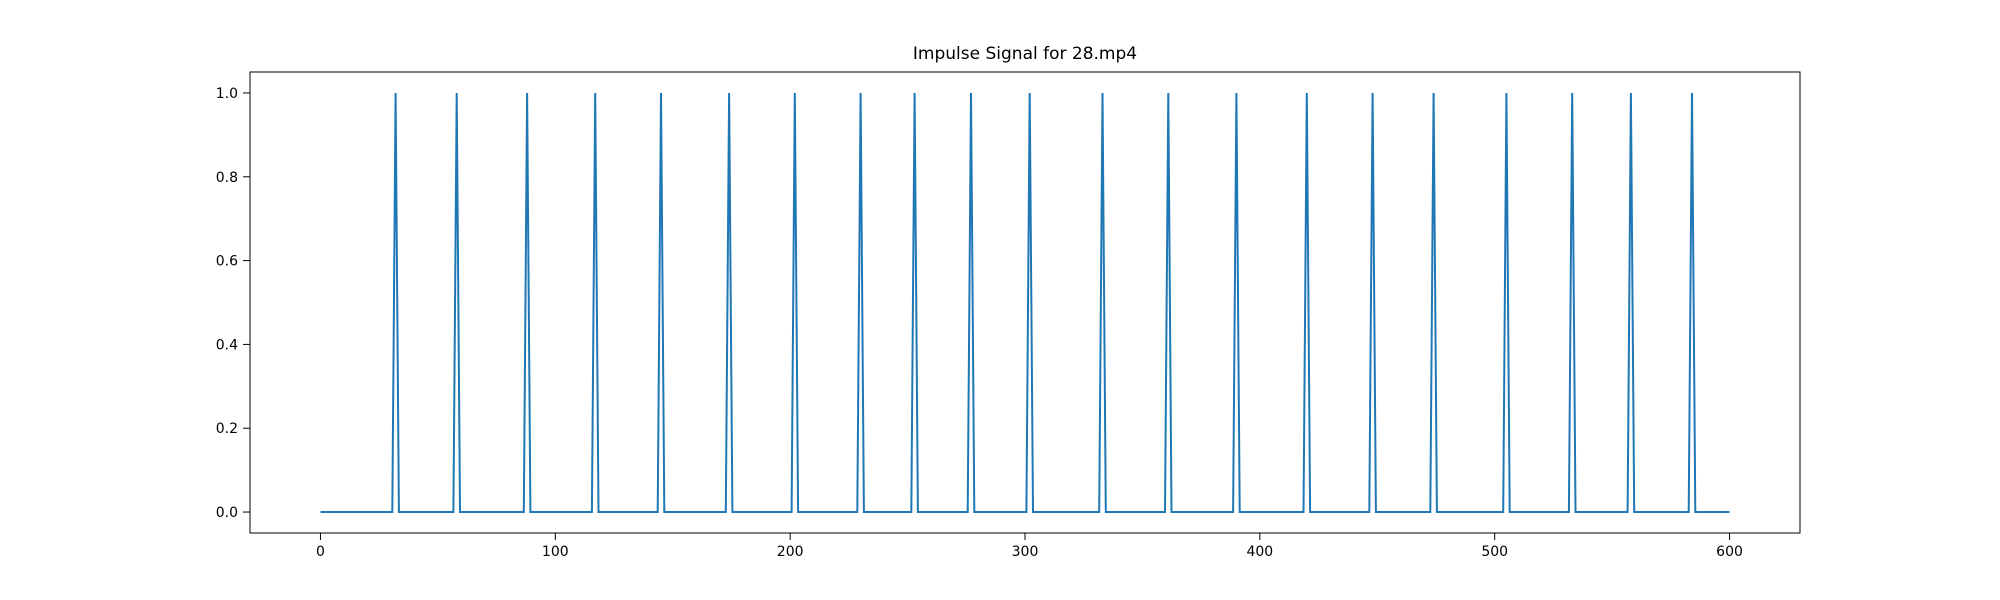  What do you see at coordinates (227, 262) in the screenshot?
I see `y-tick-label: 0.6` at bounding box center [227, 262].